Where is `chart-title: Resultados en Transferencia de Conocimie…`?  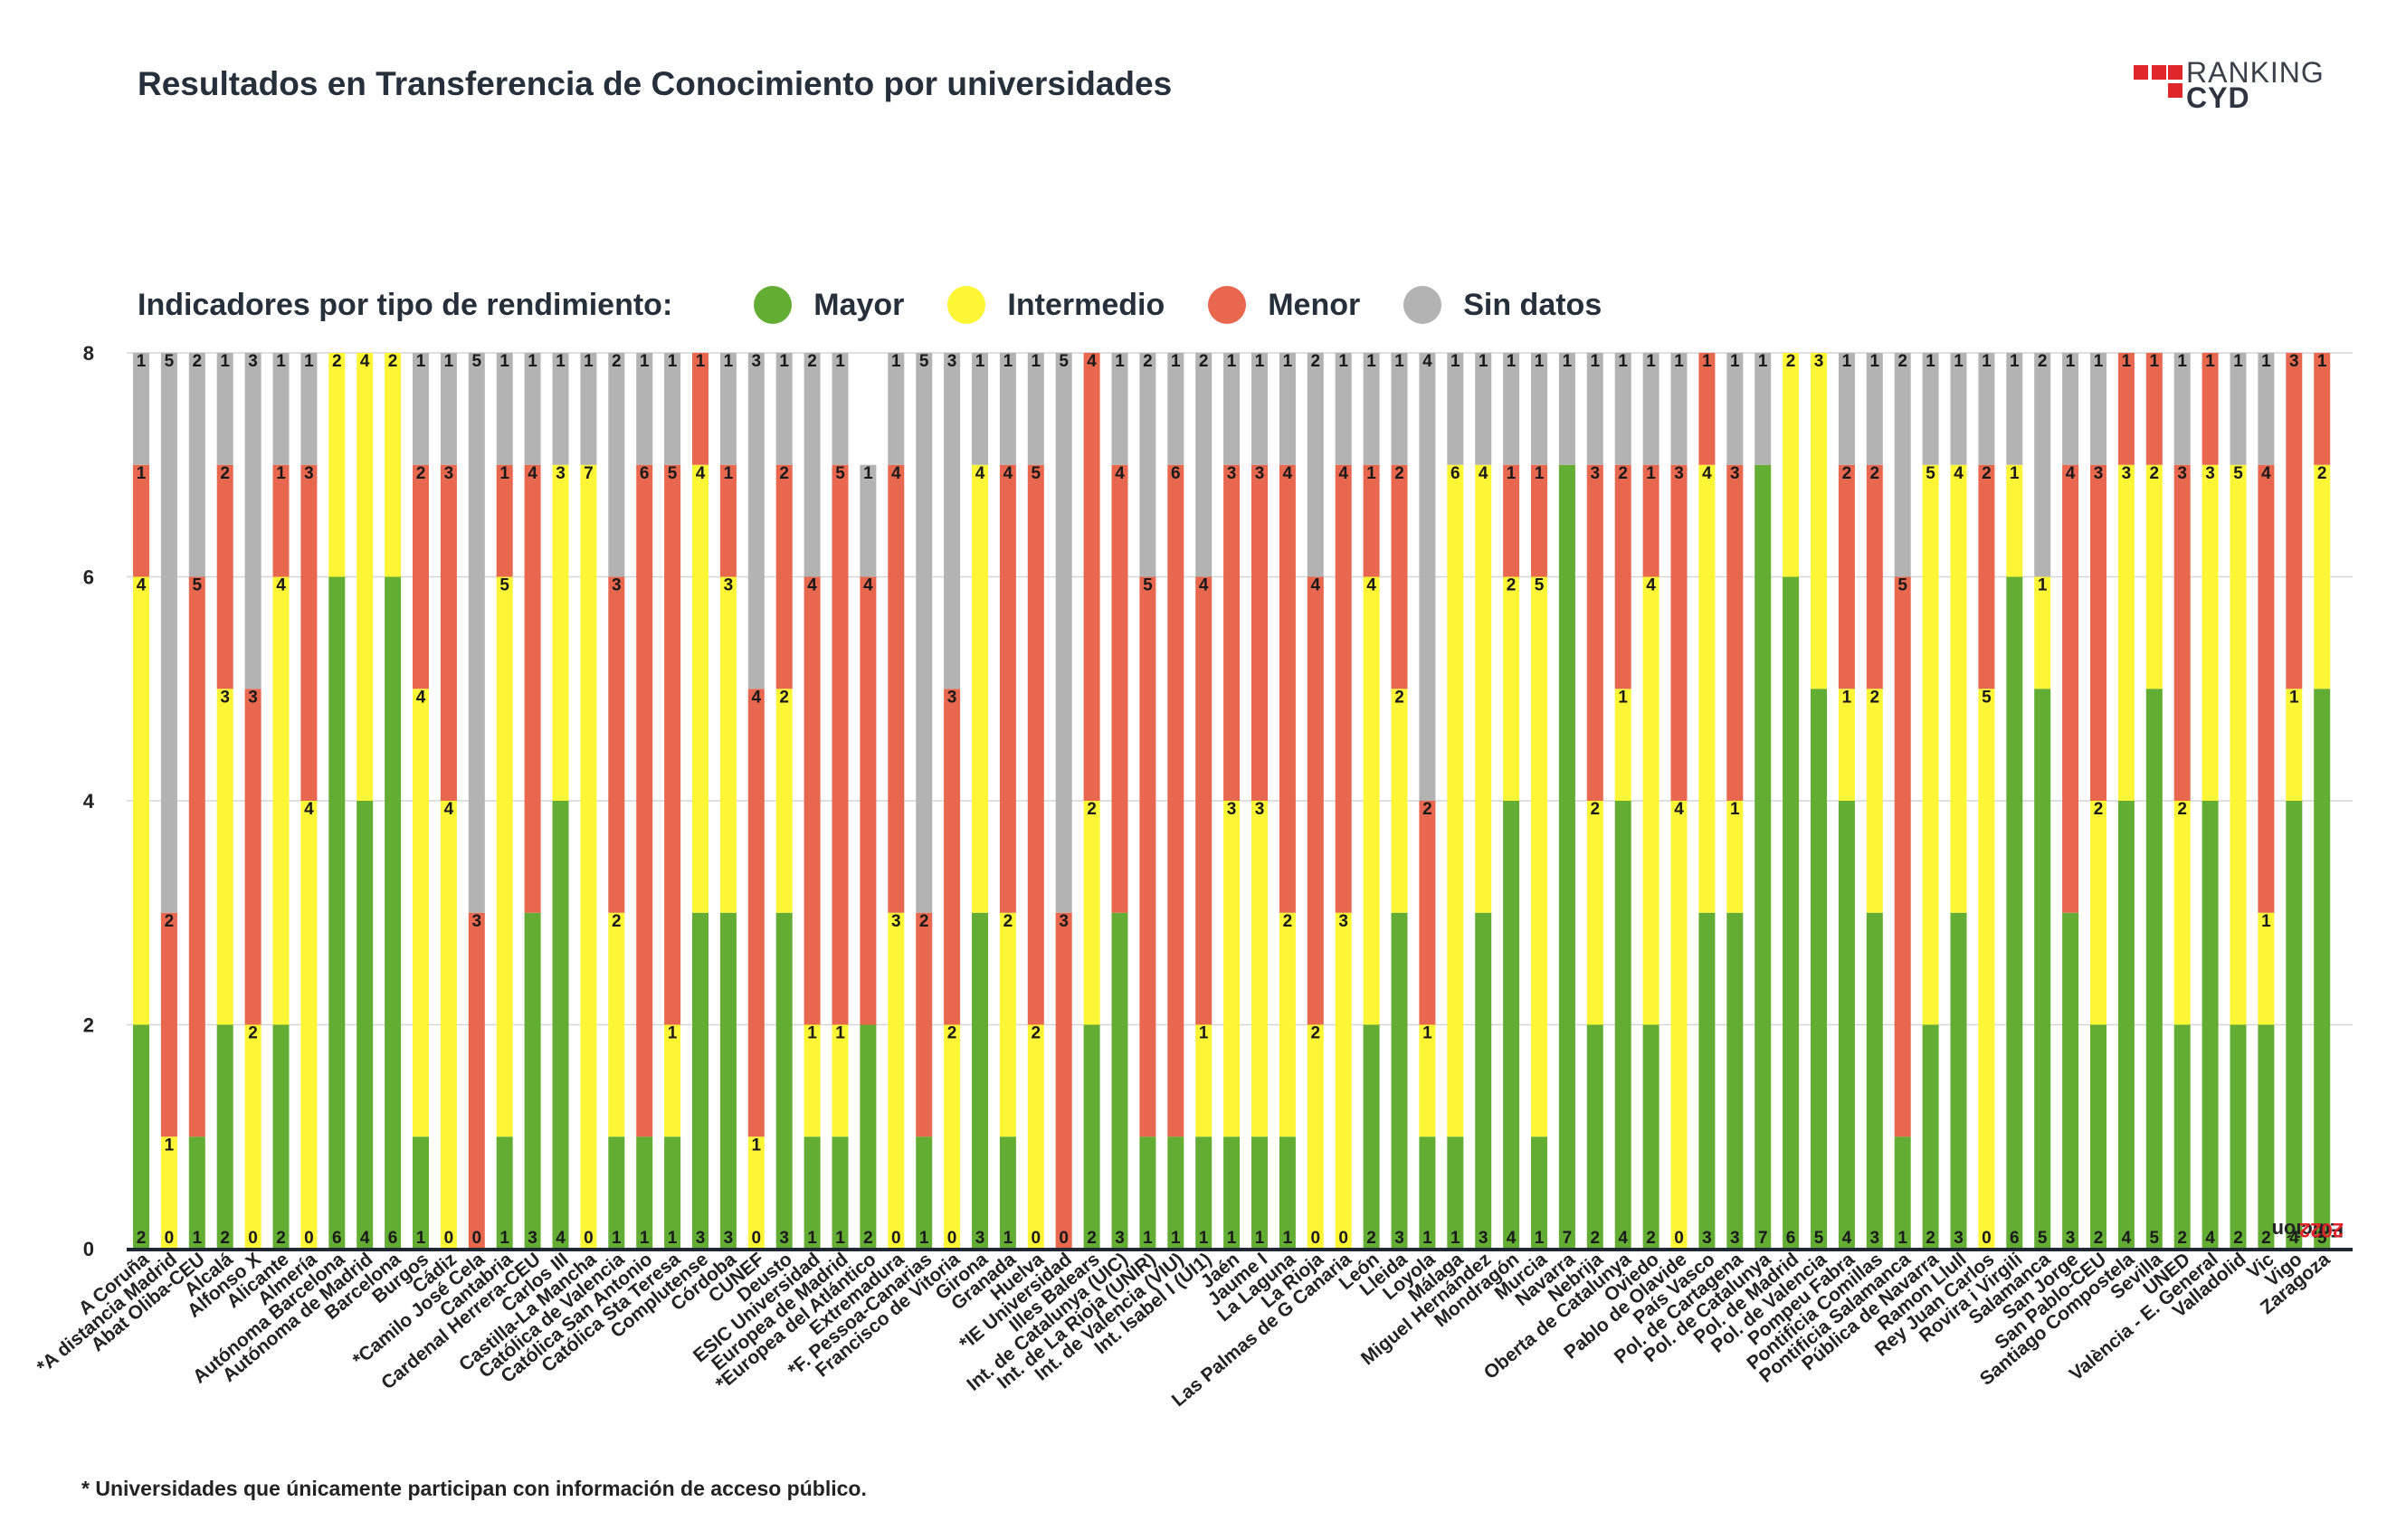 chart-title: Resultados en Transferencia de Conocimie… is located at coordinates (655, 84).